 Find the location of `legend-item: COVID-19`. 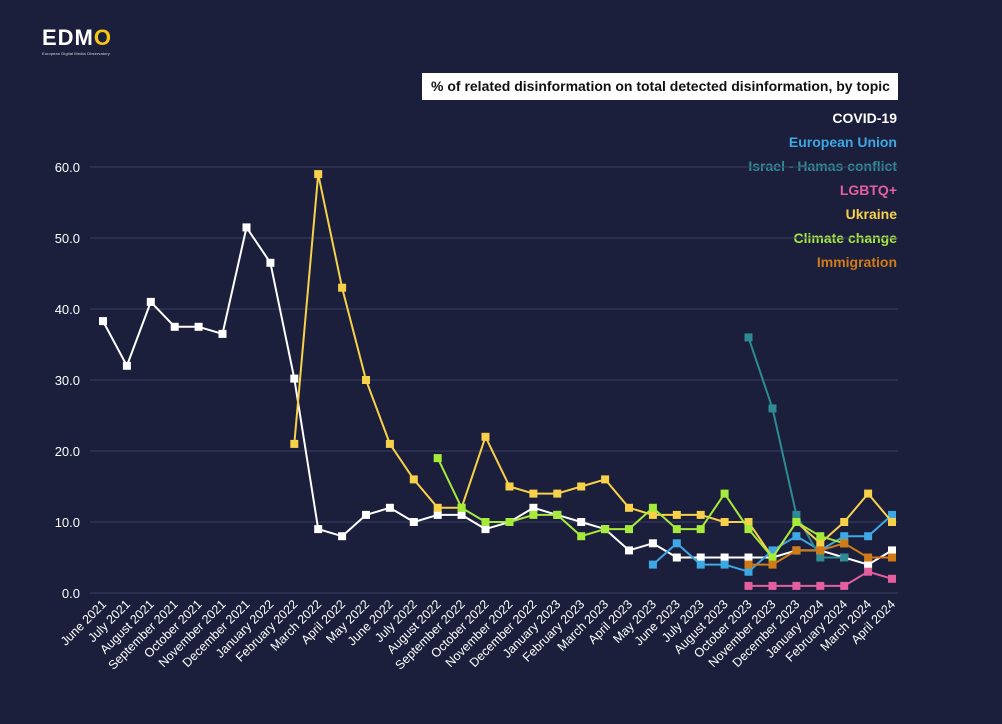

legend-item: COVID-19 is located at coordinates (864, 118).